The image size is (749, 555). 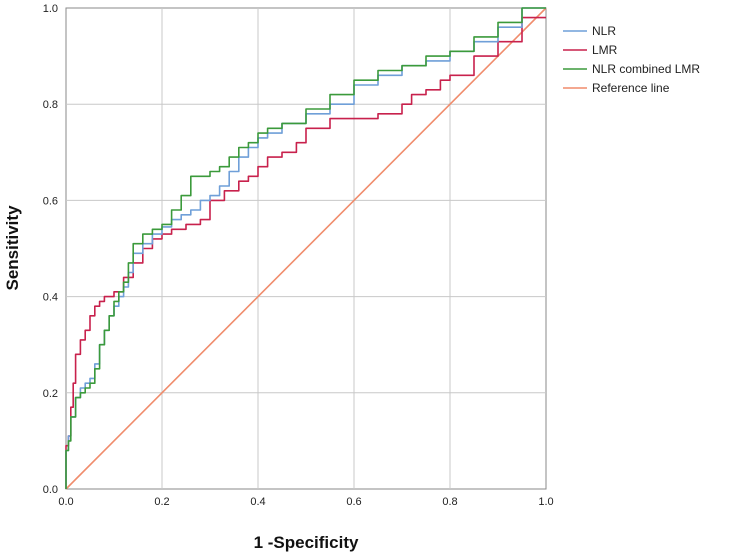 I want to click on x-axis-title: 1 -Specificity, so click(x=306, y=542).